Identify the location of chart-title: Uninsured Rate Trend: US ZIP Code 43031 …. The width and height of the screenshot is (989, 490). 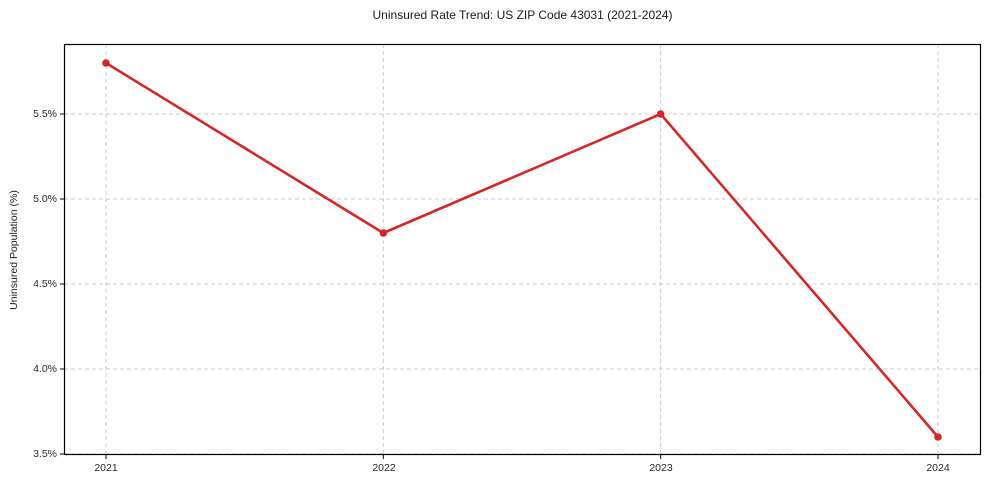
(522, 15).